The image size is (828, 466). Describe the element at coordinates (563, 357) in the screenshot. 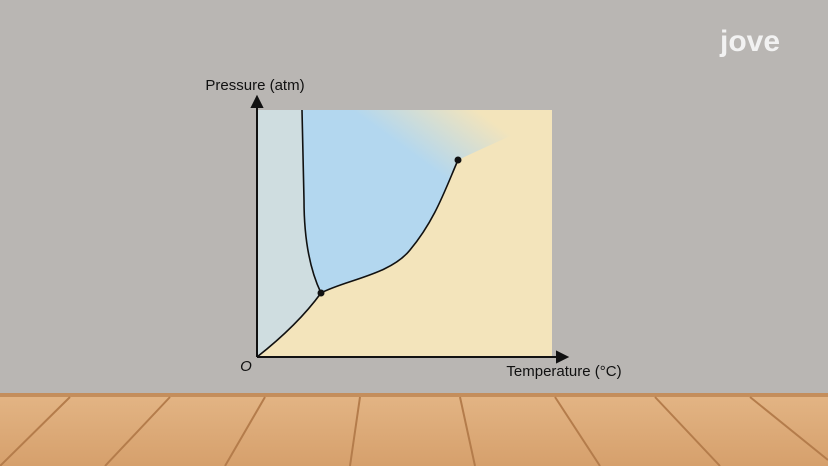

I see `x-axis-arrow` at that location.